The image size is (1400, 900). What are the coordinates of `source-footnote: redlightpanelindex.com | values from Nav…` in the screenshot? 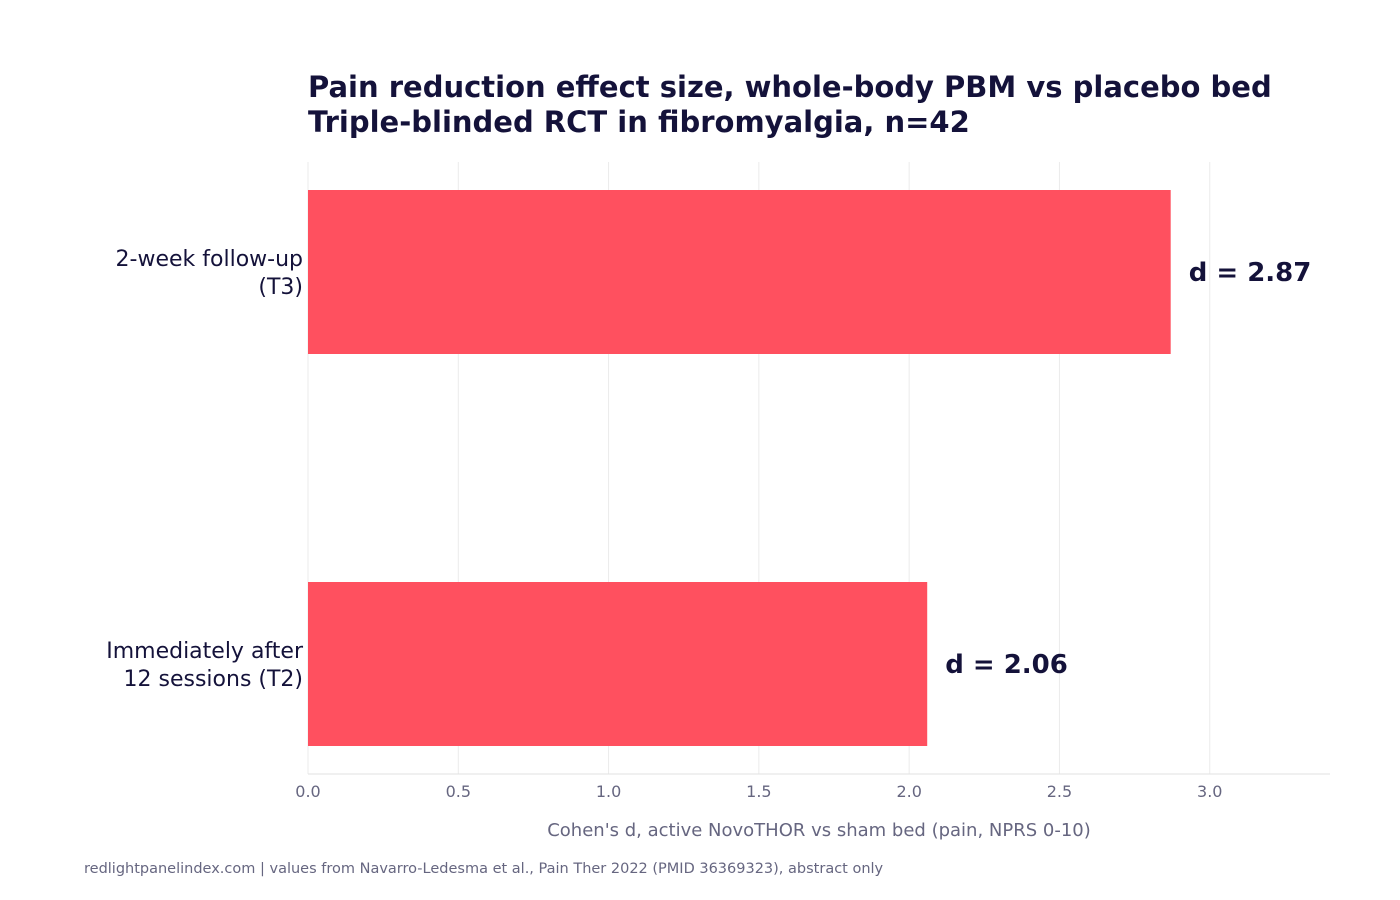 It's located at (484, 869).